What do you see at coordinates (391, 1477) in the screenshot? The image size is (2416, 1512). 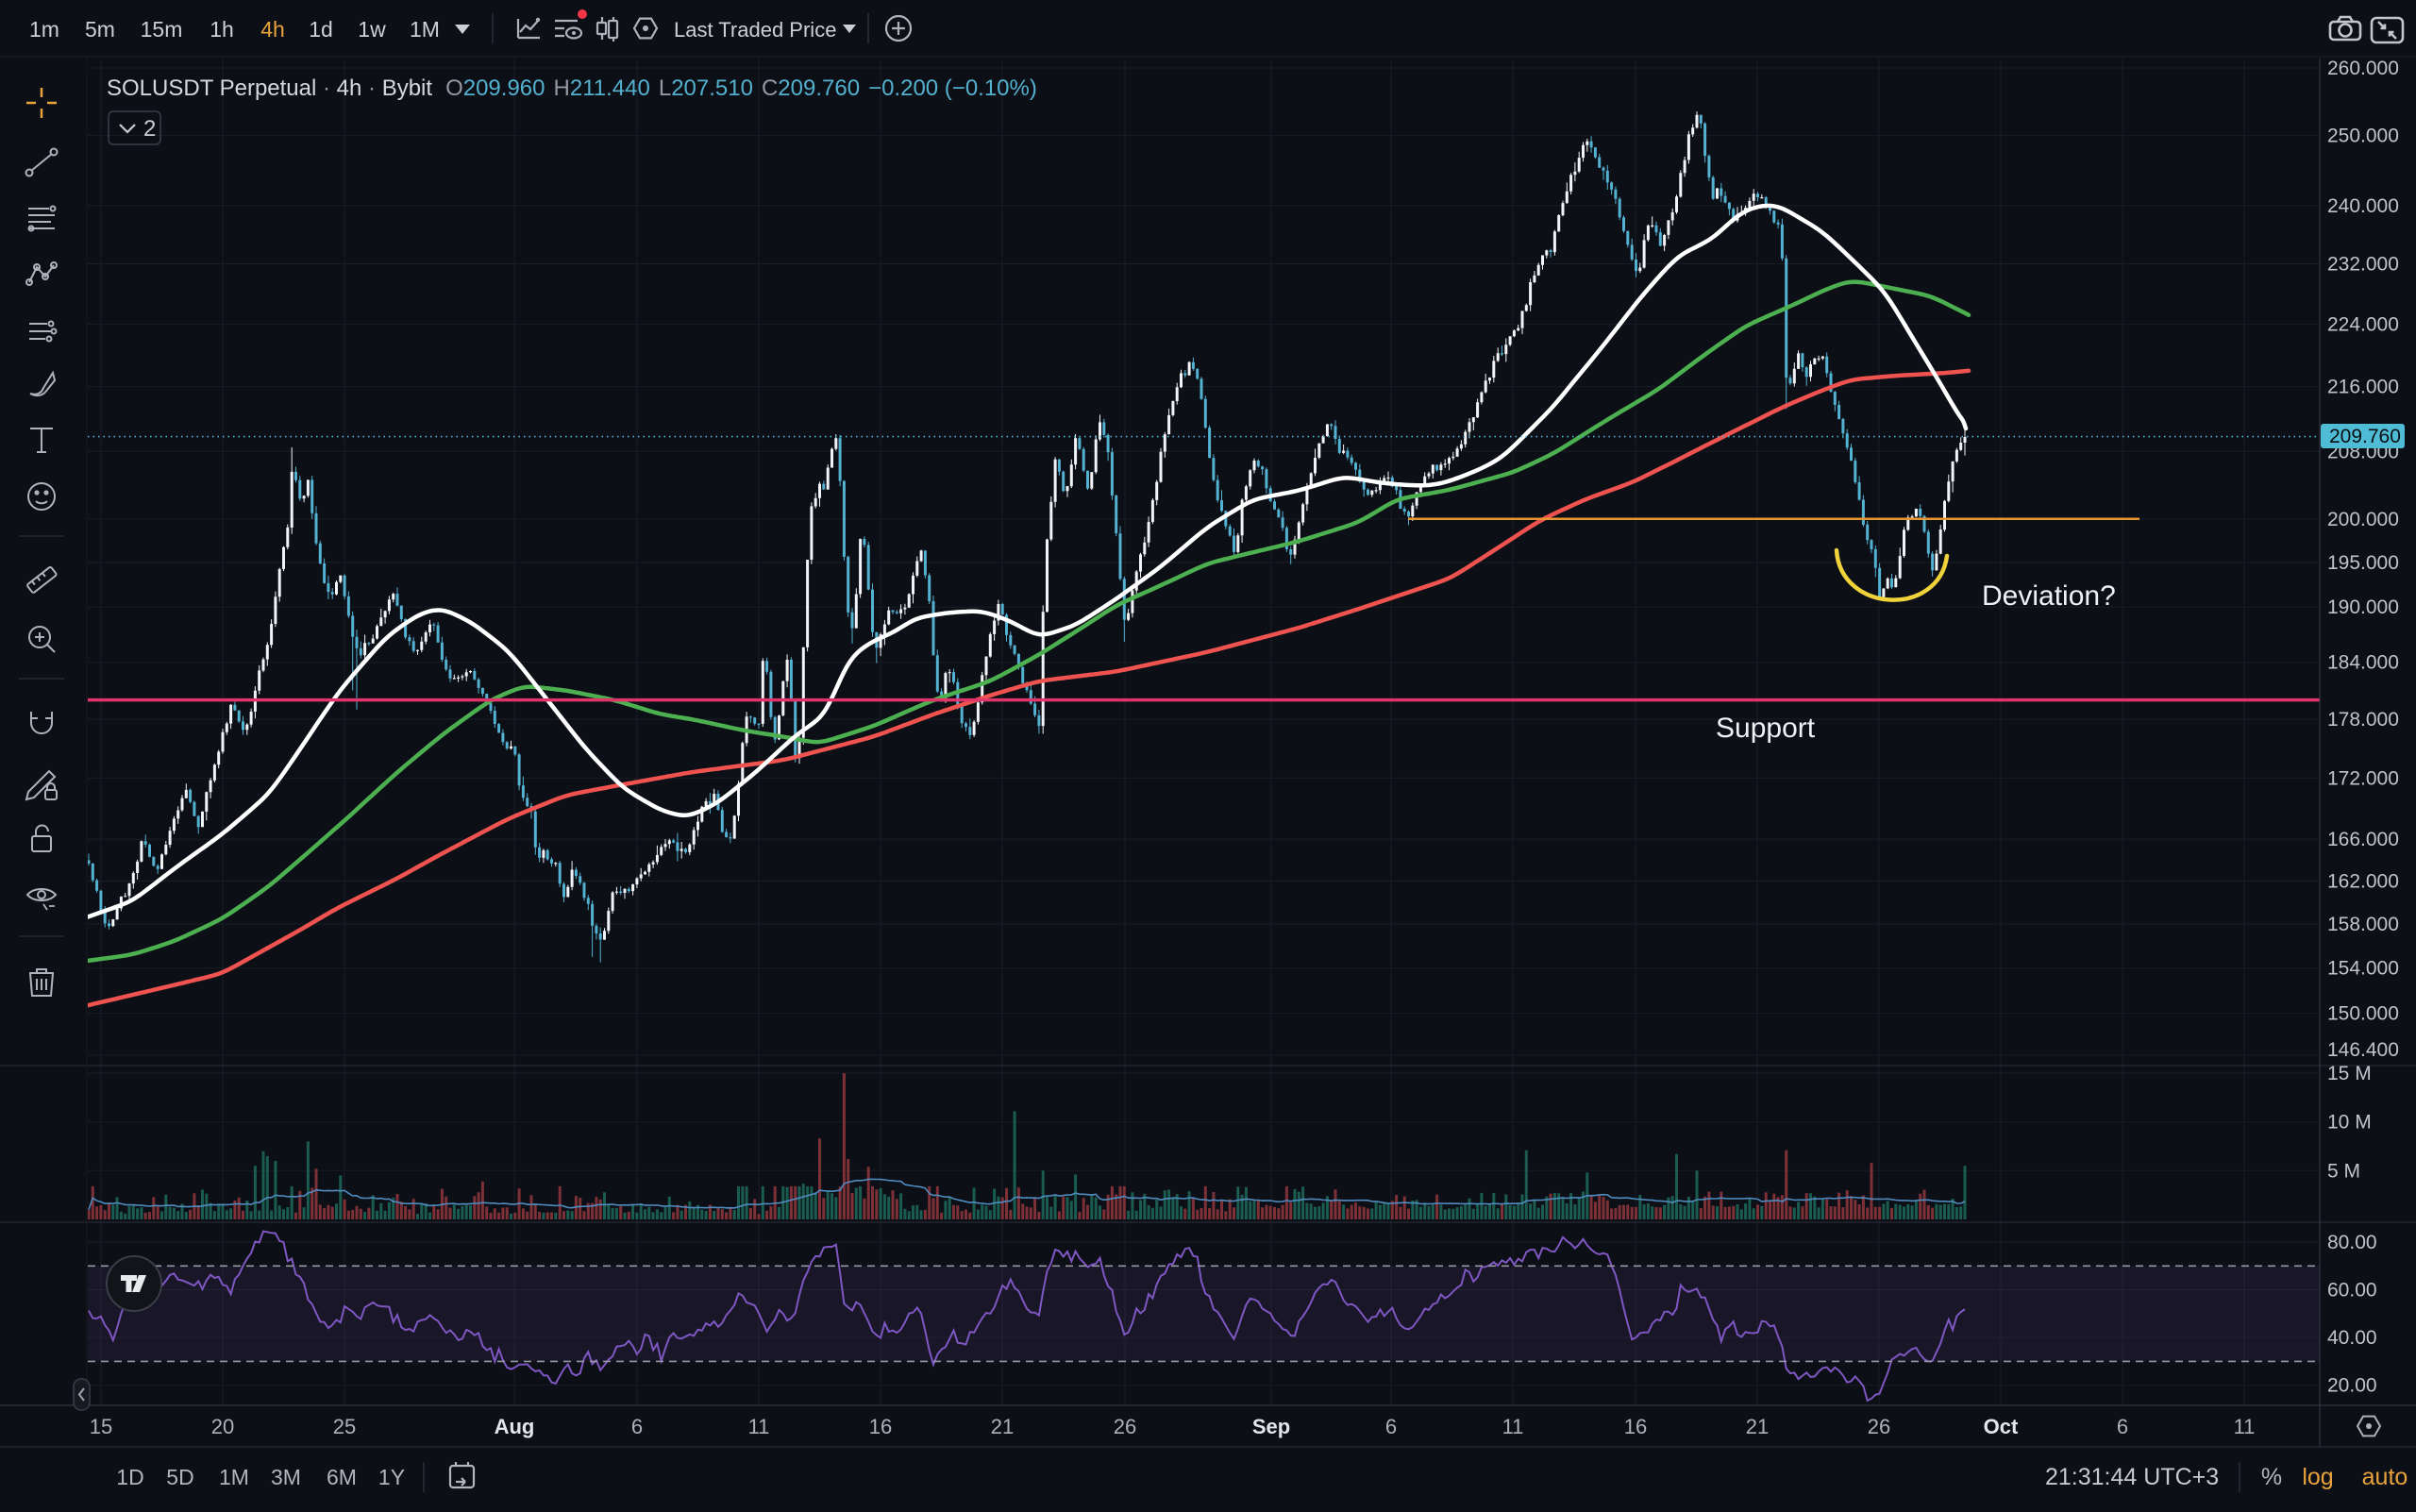 I see `svg-text: 1Y` at bounding box center [391, 1477].